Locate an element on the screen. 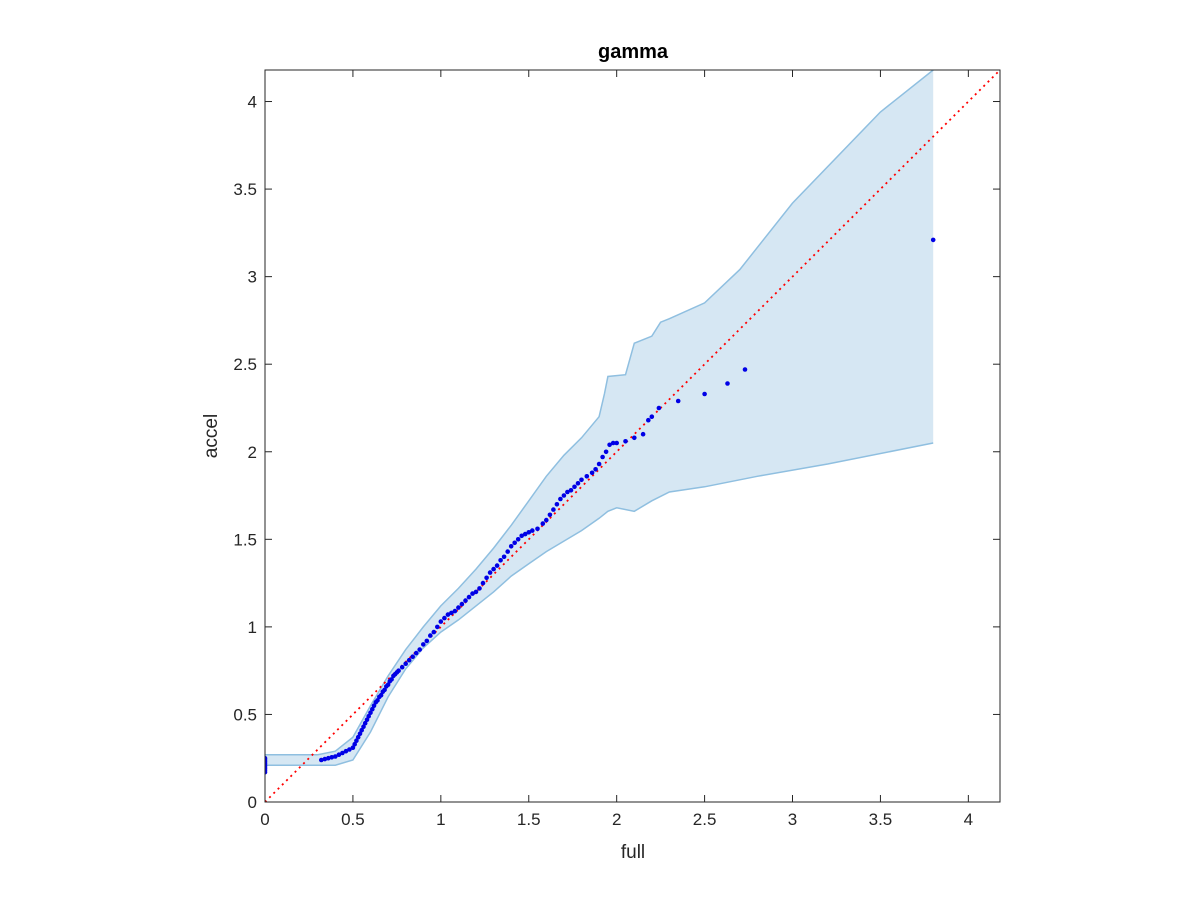  x-tick-label: 2 is located at coordinates (616, 819).